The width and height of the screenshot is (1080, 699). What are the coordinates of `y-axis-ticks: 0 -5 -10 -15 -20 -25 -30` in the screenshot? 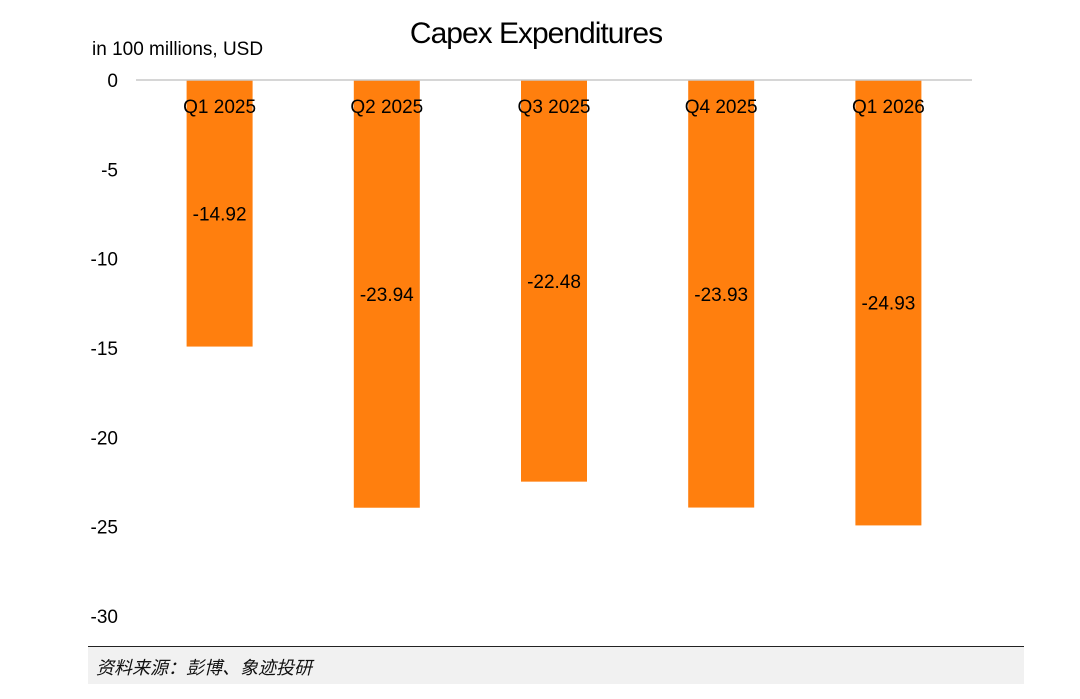 It's located at (104, 349).